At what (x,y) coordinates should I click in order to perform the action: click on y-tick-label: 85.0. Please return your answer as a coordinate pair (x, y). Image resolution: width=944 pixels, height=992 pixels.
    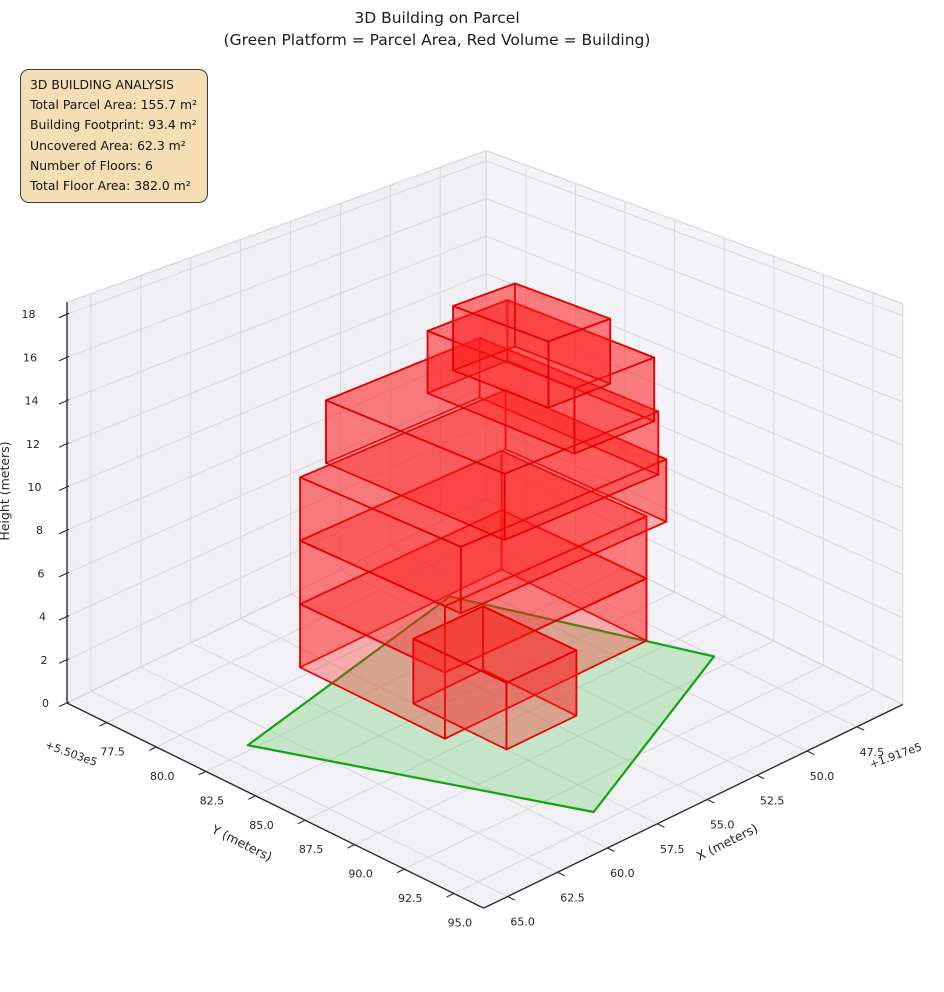
    Looking at the image, I should click on (261, 825).